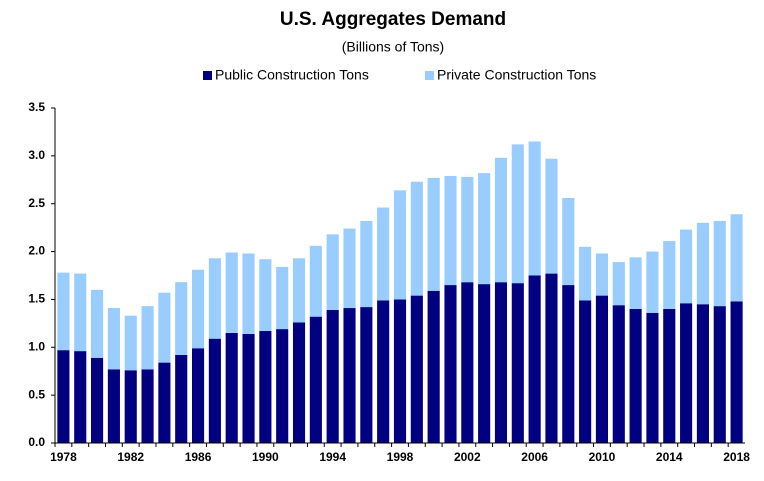 Image resolution: width=764 pixels, height=481 pixels. I want to click on y-tick-label: 0.5, so click(36, 394).